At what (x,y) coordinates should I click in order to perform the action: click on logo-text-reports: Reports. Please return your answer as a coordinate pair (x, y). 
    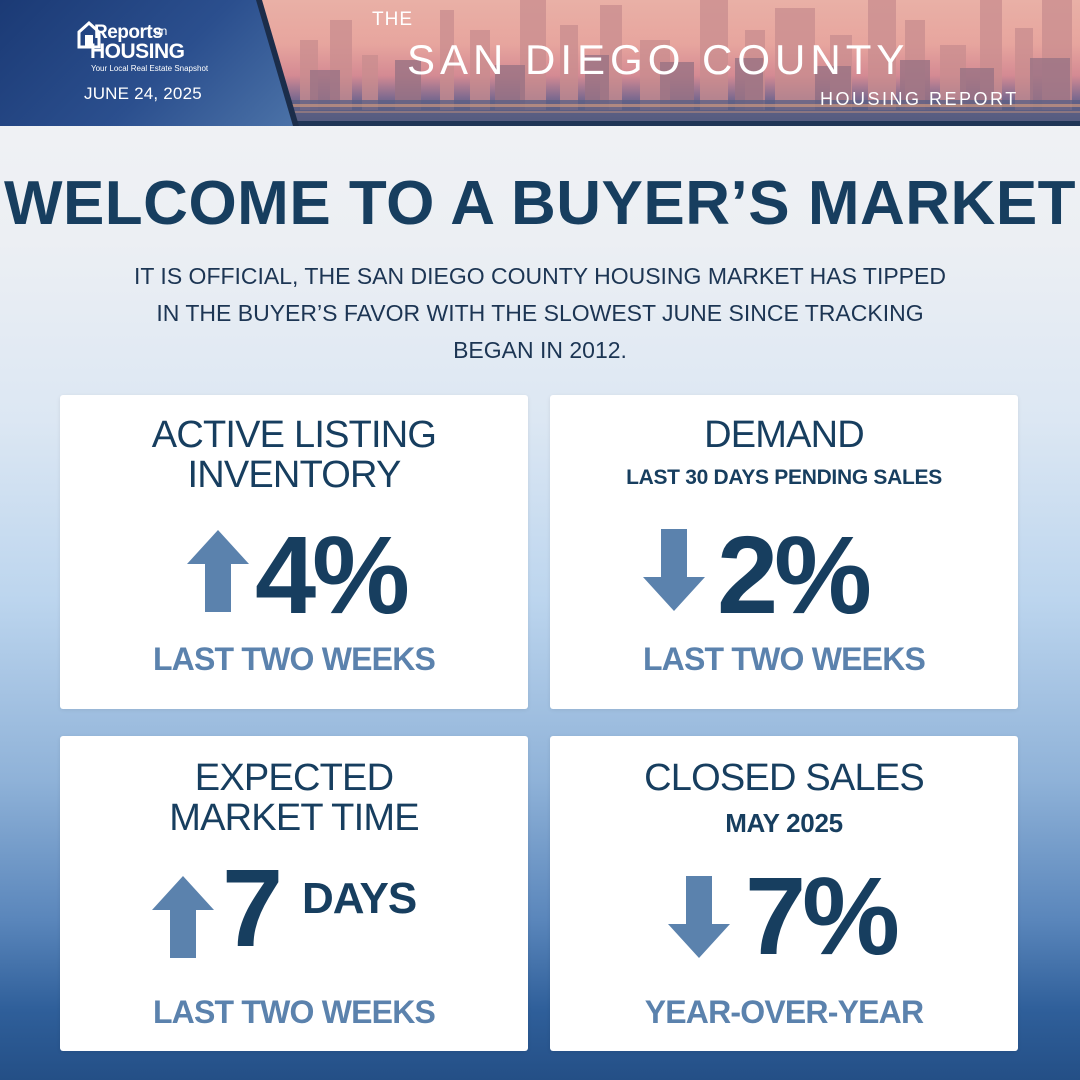
    Looking at the image, I should click on (128, 32).